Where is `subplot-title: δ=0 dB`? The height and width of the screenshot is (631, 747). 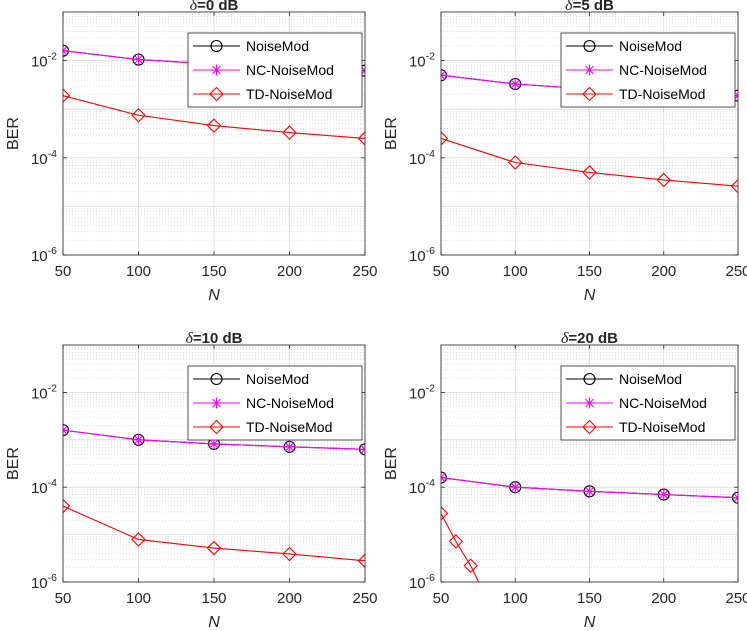 subplot-title: δ=0 dB is located at coordinates (214, 7).